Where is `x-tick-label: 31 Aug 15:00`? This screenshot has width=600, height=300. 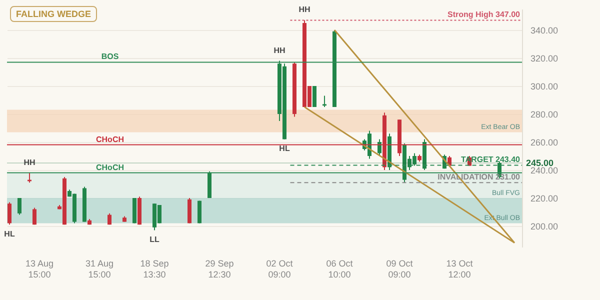
x-tick-label: 31 Aug 15:00 is located at coordinates (99, 269).